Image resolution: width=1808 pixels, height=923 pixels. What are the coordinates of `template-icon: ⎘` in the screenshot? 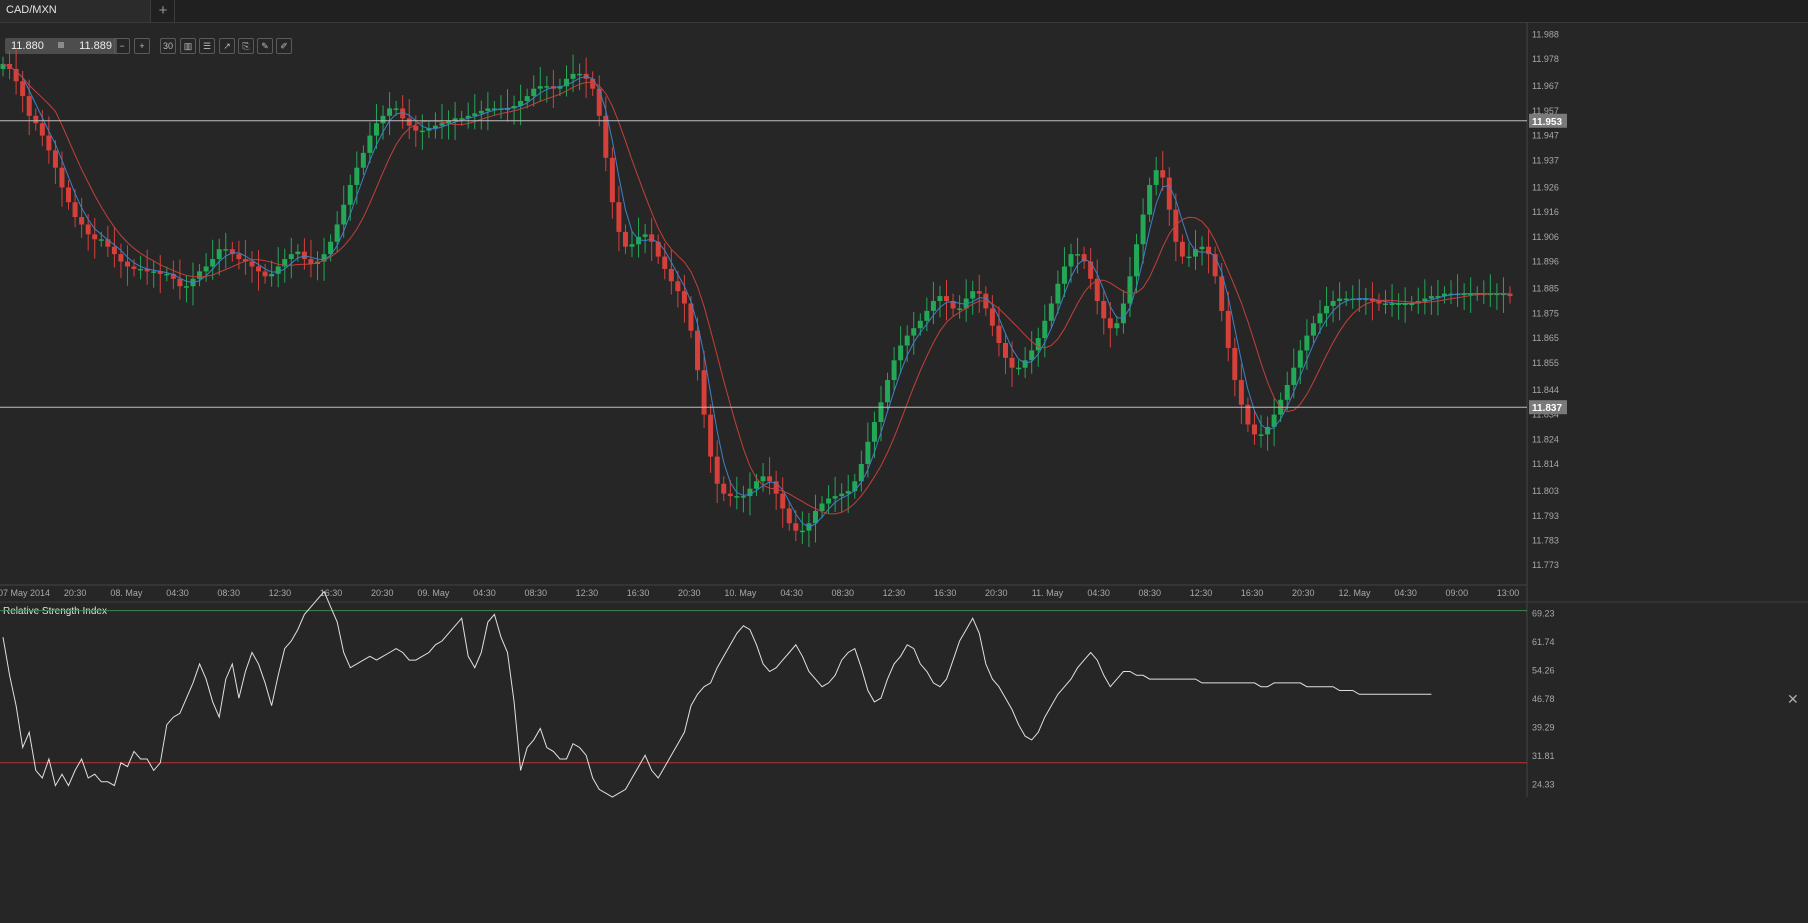 It's located at (246, 46).